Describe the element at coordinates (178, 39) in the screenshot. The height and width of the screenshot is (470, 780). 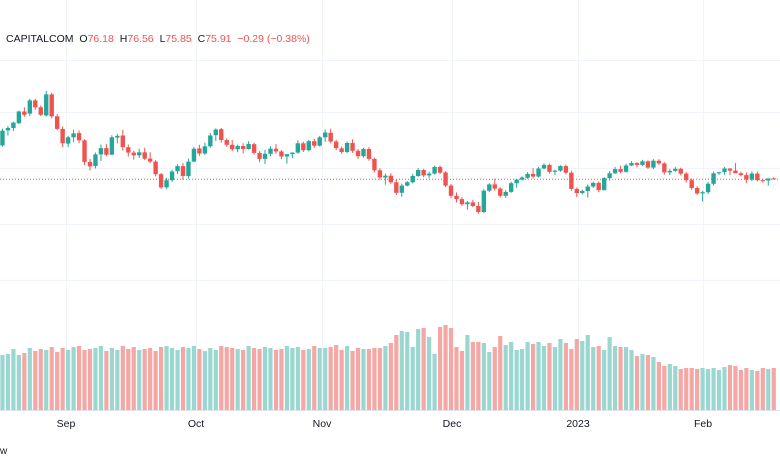
I see `legend-low-value: 75.85` at that location.